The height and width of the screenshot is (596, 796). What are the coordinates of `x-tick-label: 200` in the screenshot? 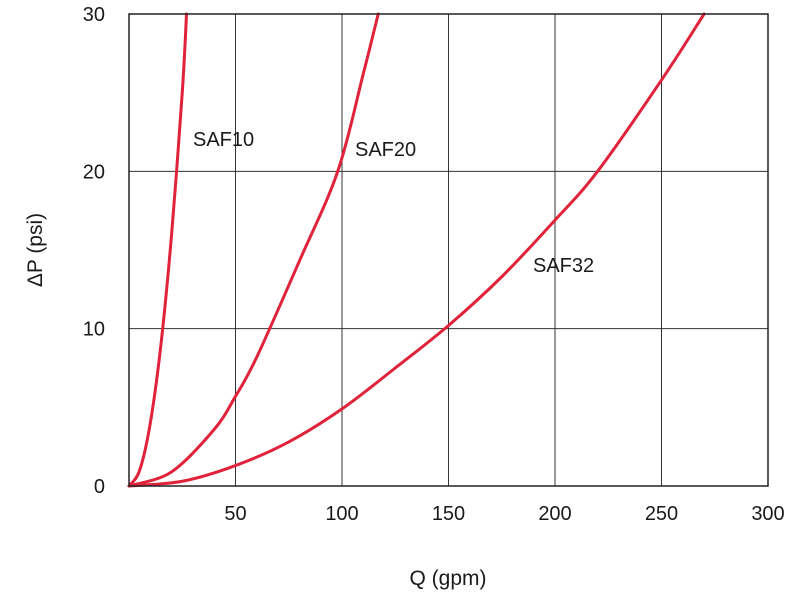 It's located at (554, 514).